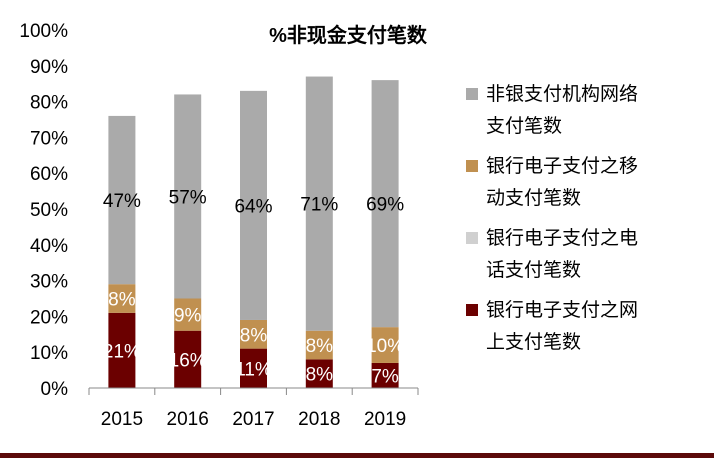 This screenshot has height=458, width=714. Describe the element at coordinates (49, 246) in the screenshot. I see `y-tick-label: 40%` at that location.